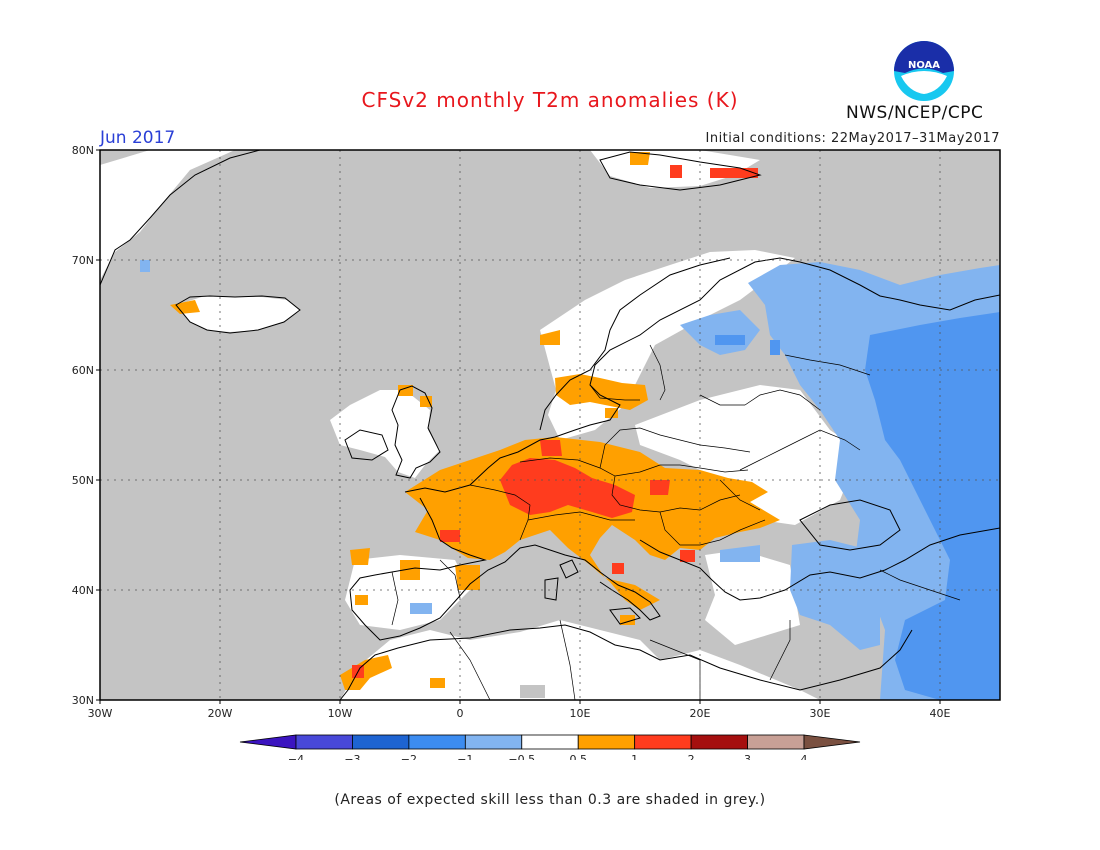 The image size is (1100, 850). Describe the element at coordinates (83, 370) in the screenshot. I see `lat-tick-label: 60N` at that location.